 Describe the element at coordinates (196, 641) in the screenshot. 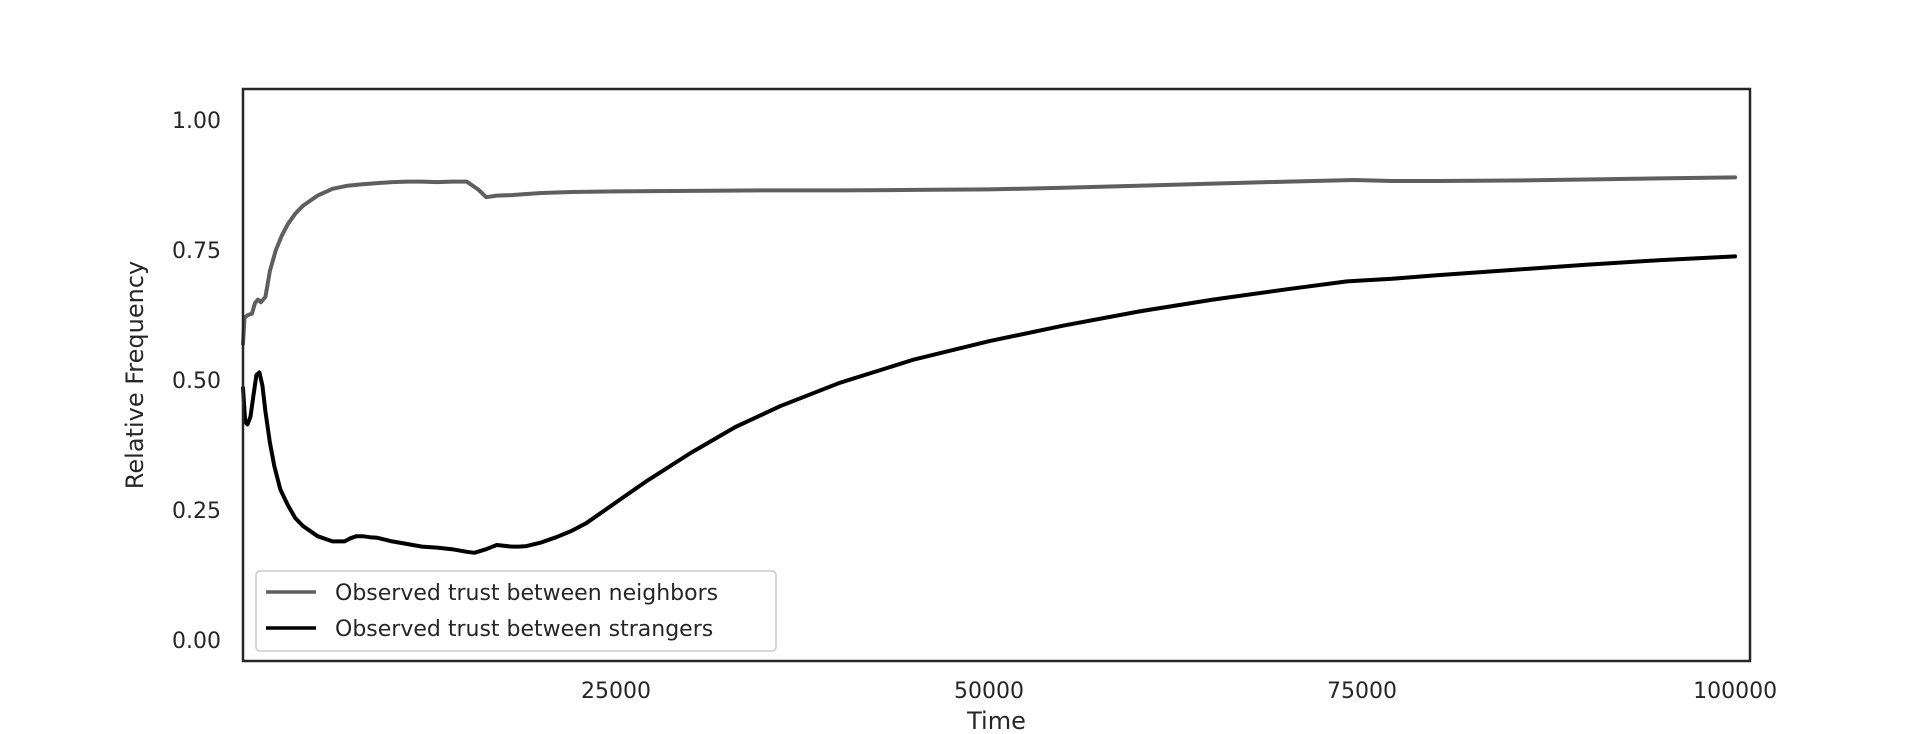

I see `y-tick-label: 0.00` at that location.